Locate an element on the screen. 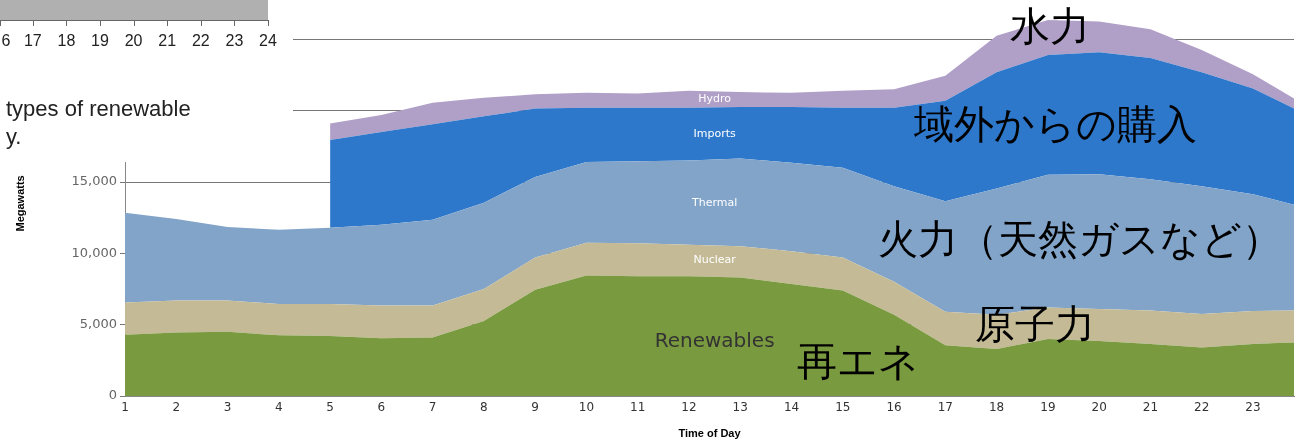  x-tick-label: 11 is located at coordinates (638, 407).